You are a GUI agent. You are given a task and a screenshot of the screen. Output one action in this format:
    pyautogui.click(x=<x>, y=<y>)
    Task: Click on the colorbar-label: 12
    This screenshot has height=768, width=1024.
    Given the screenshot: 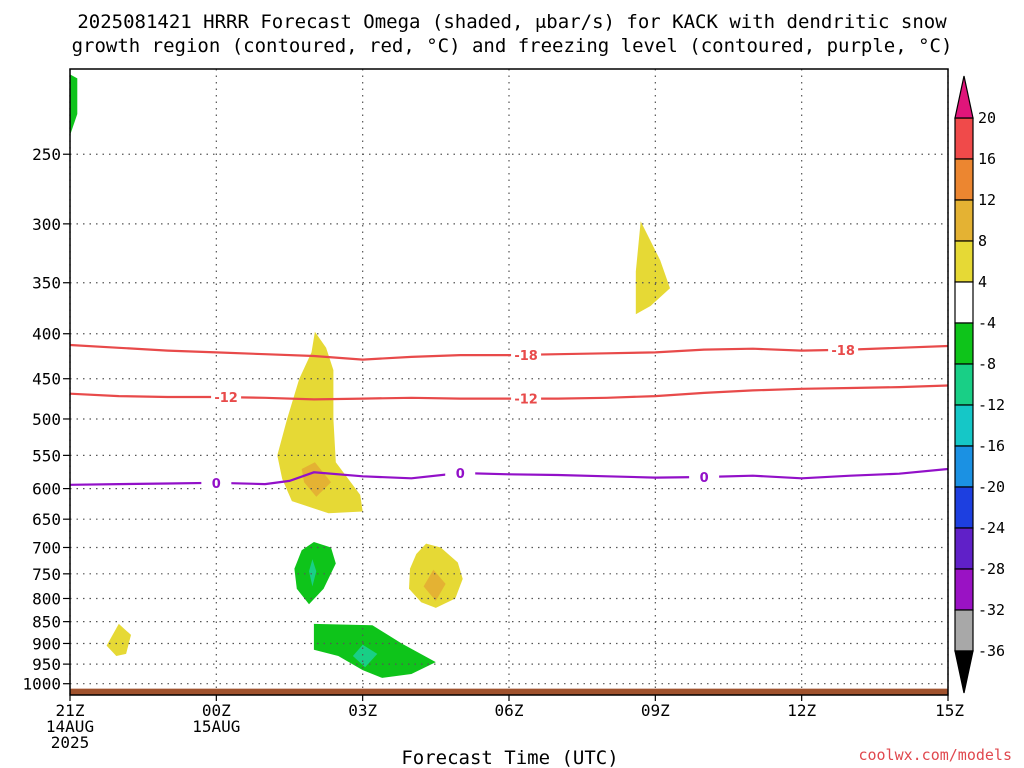 What is the action you would take?
    pyautogui.click(x=987, y=200)
    